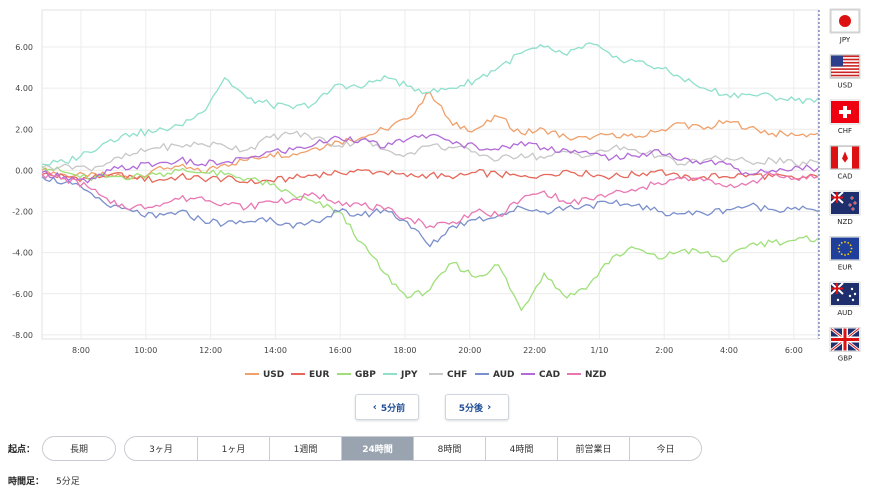  Describe the element at coordinates (161, 450) in the screenshot. I see `range-option-0: 3ヶ月` at that location.